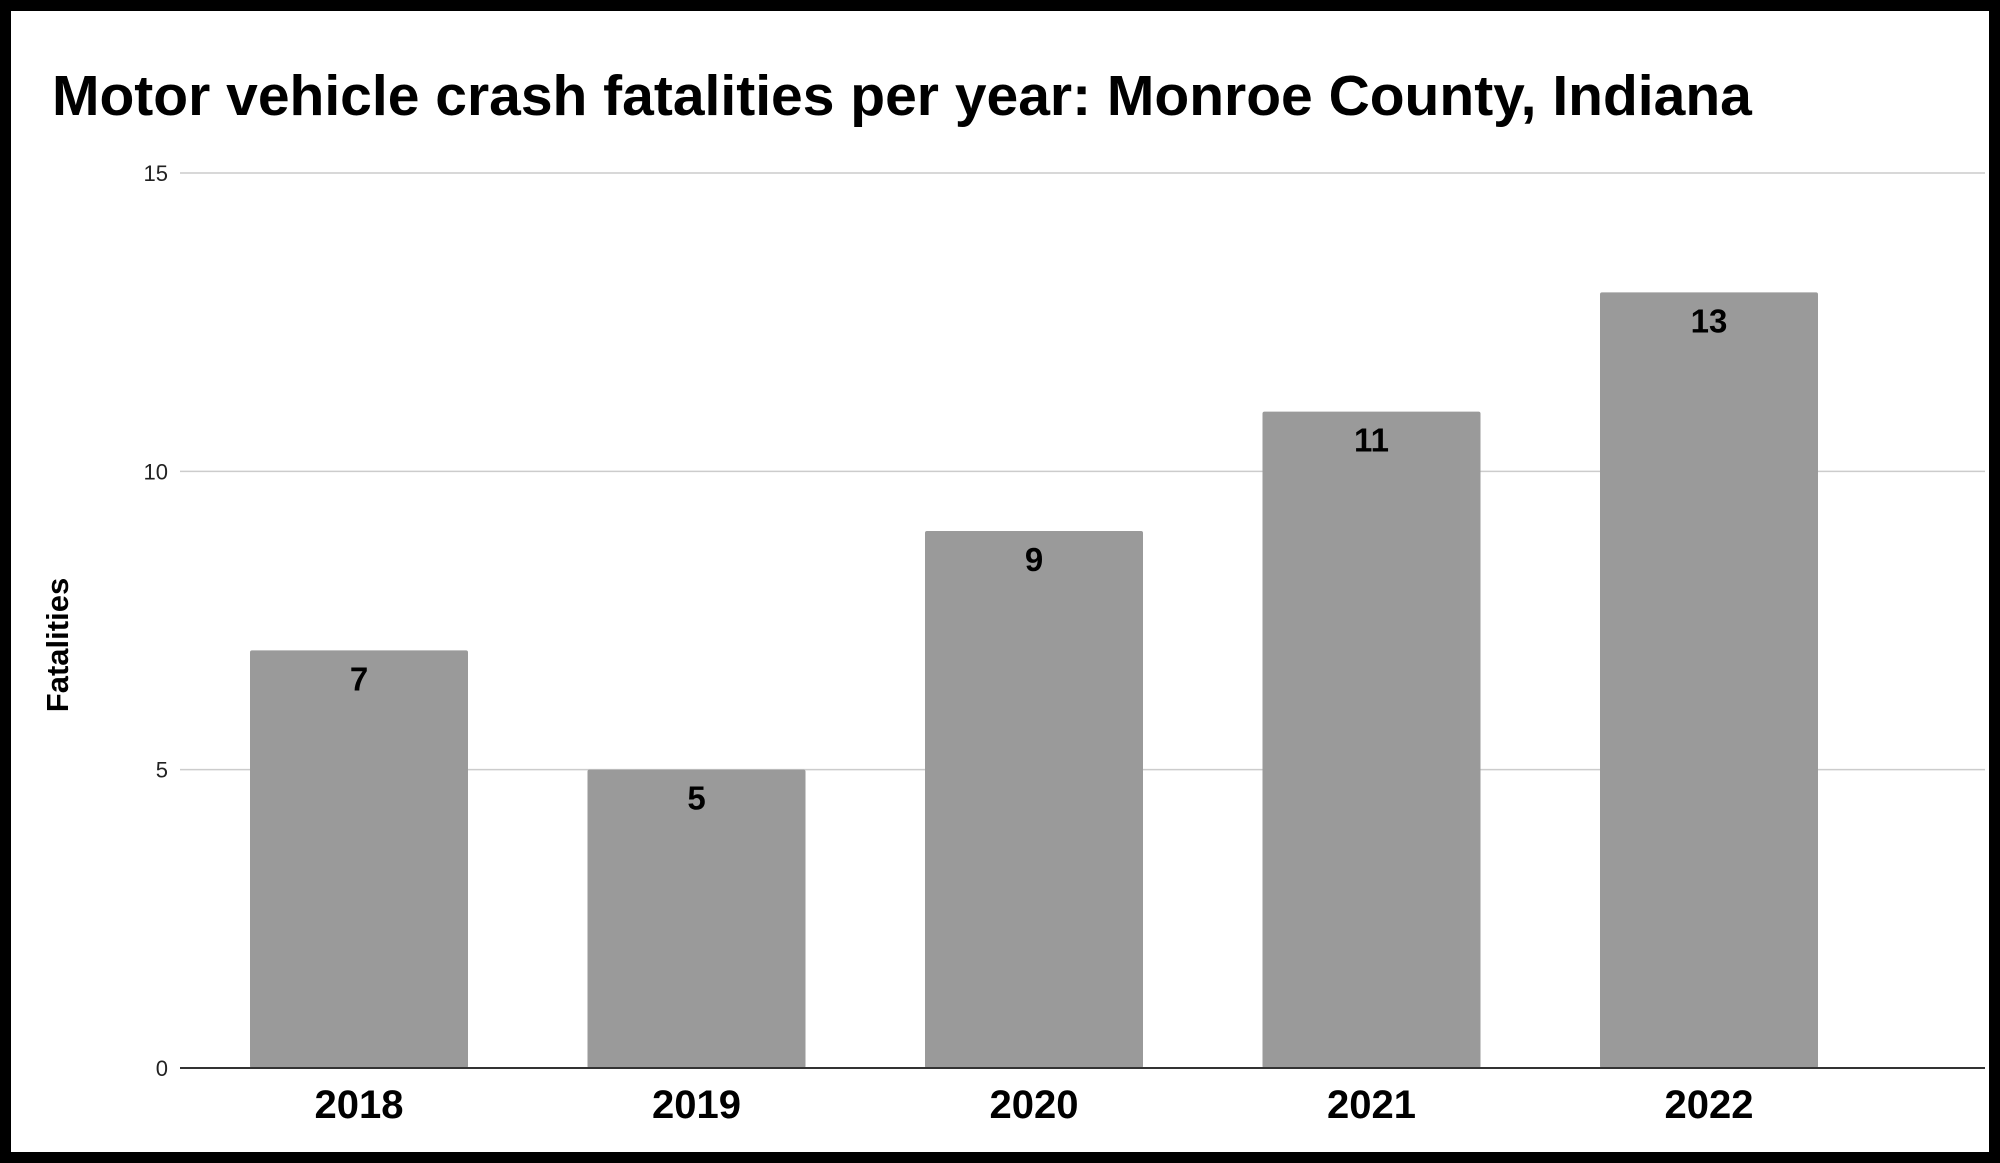 This screenshot has width=2000, height=1163. What do you see at coordinates (696, 798) in the screenshot?
I see `data-label-2019: 5` at bounding box center [696, 798].